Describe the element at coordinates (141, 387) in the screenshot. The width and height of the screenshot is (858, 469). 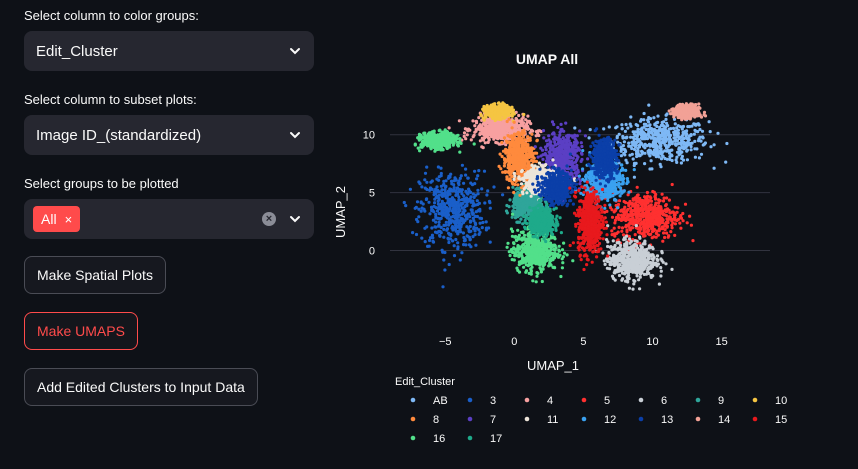
I see `add-edited-clusters-button: Add Edited Clusters to Input Data` at that location.